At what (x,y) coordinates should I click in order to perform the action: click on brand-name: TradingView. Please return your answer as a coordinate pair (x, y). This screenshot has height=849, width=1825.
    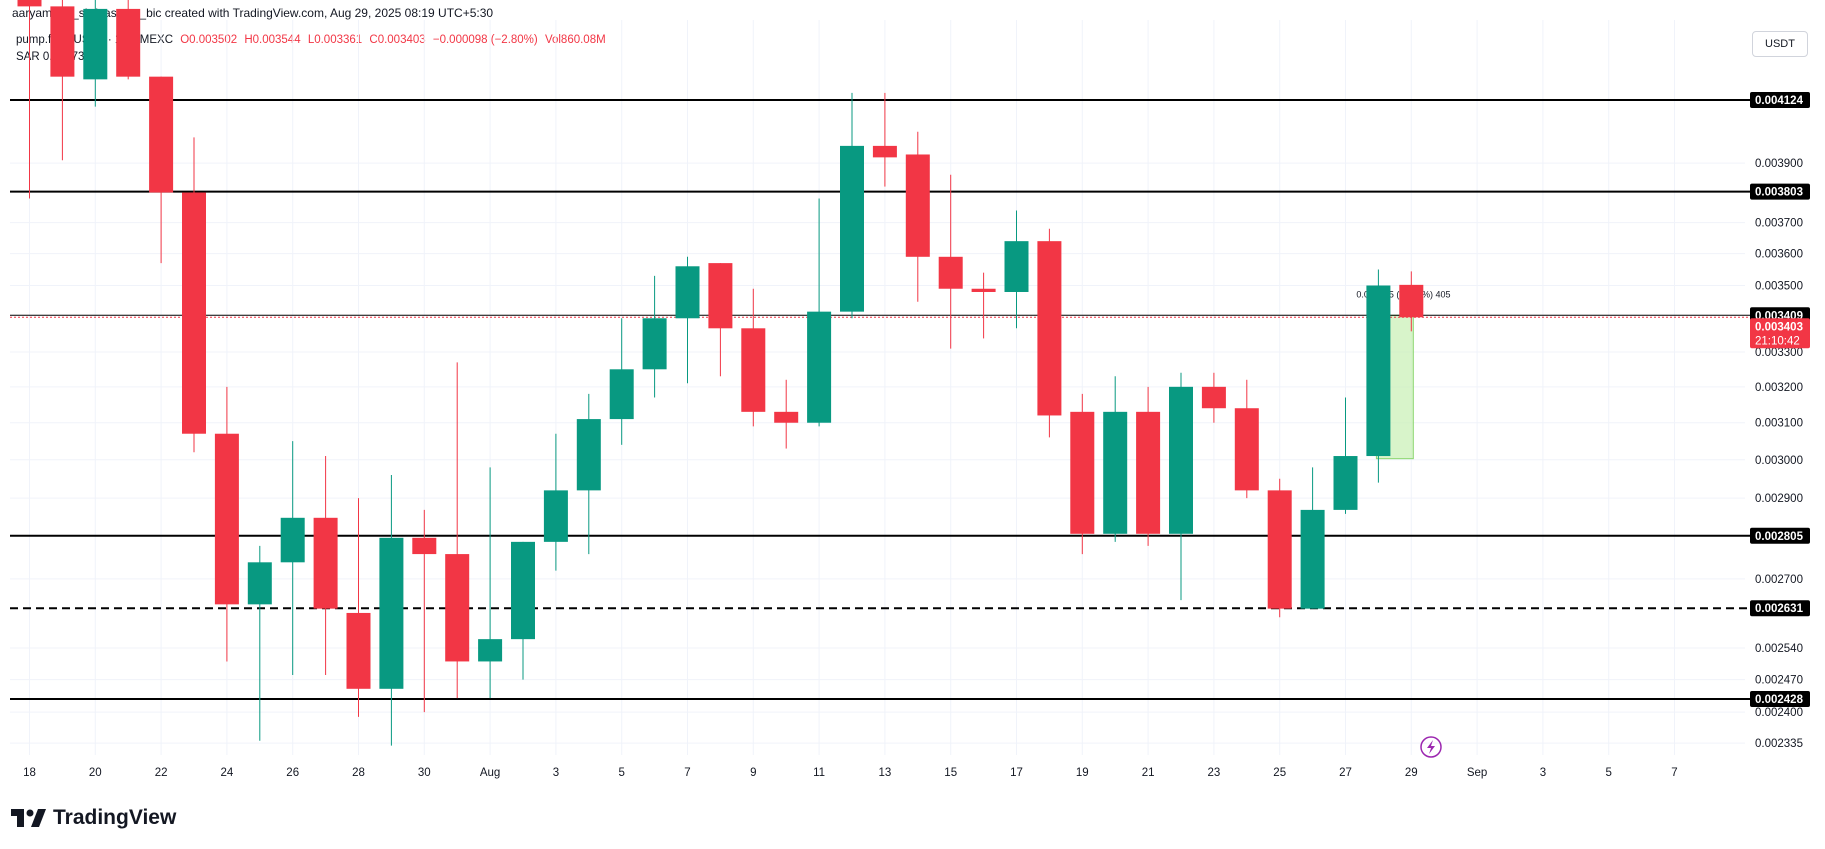
    Looking at the image, I should click on (115, 817).